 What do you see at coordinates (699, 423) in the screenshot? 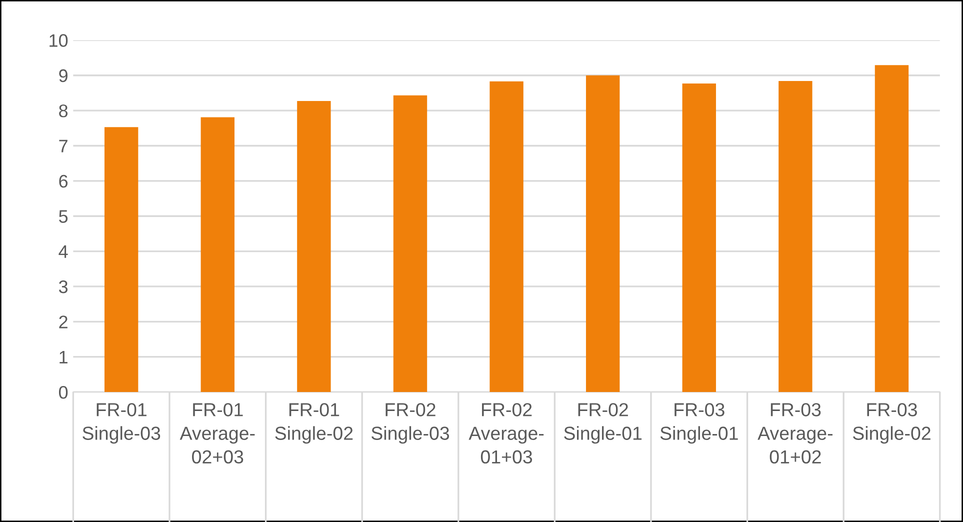
I see `x-tick-label: FR-03 Single-01` at bounding box center [699, 423].